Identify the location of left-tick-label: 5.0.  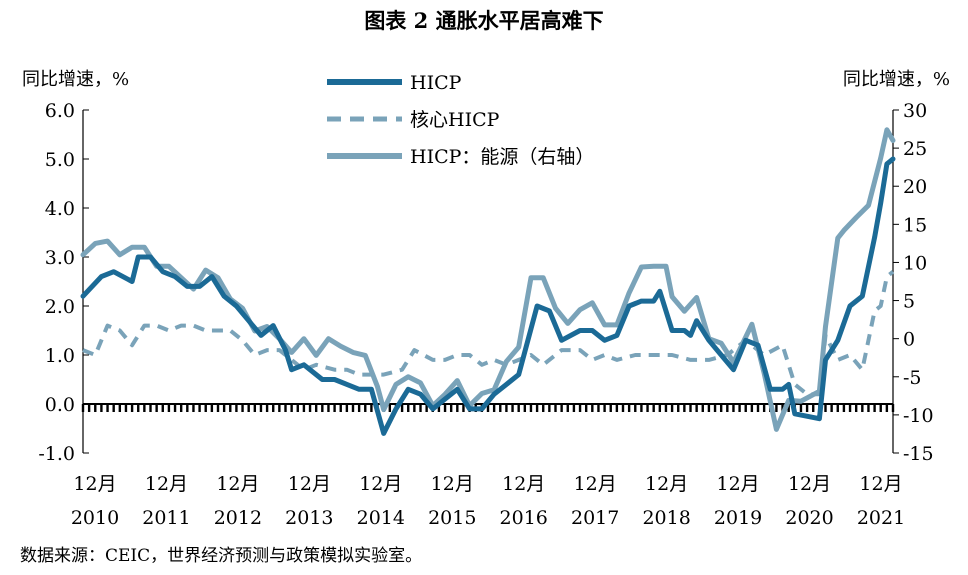
(60, 160).